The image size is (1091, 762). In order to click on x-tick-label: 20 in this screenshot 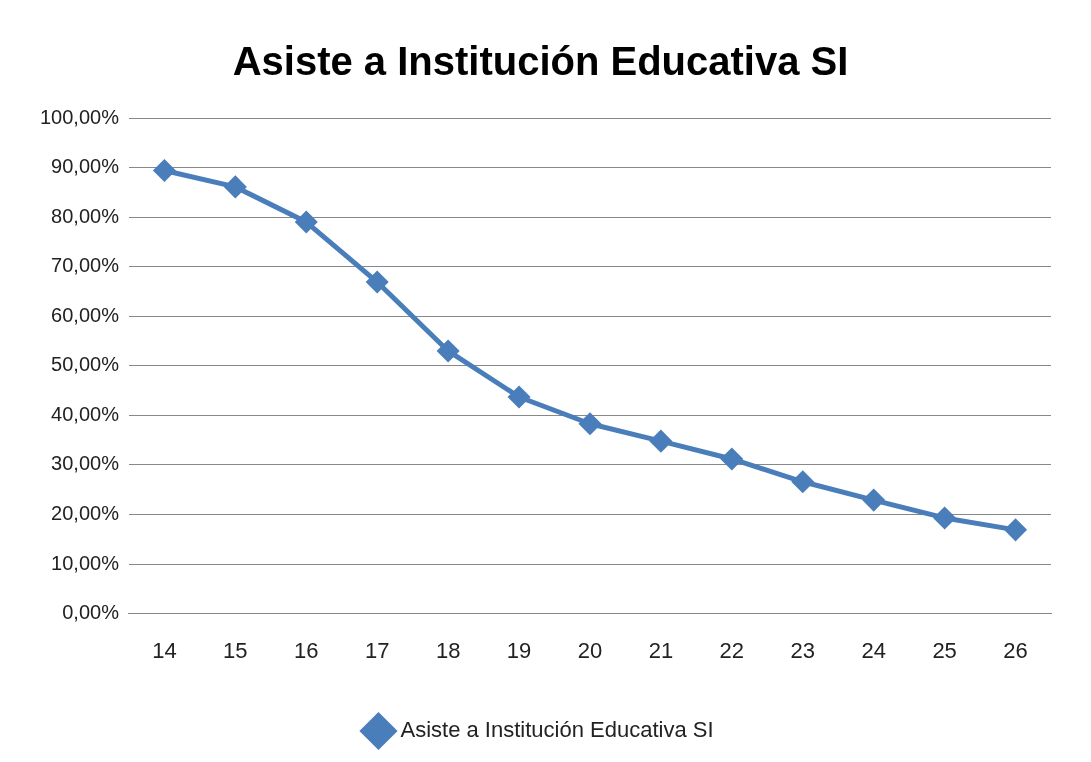, I will do `click(590, 650)`.